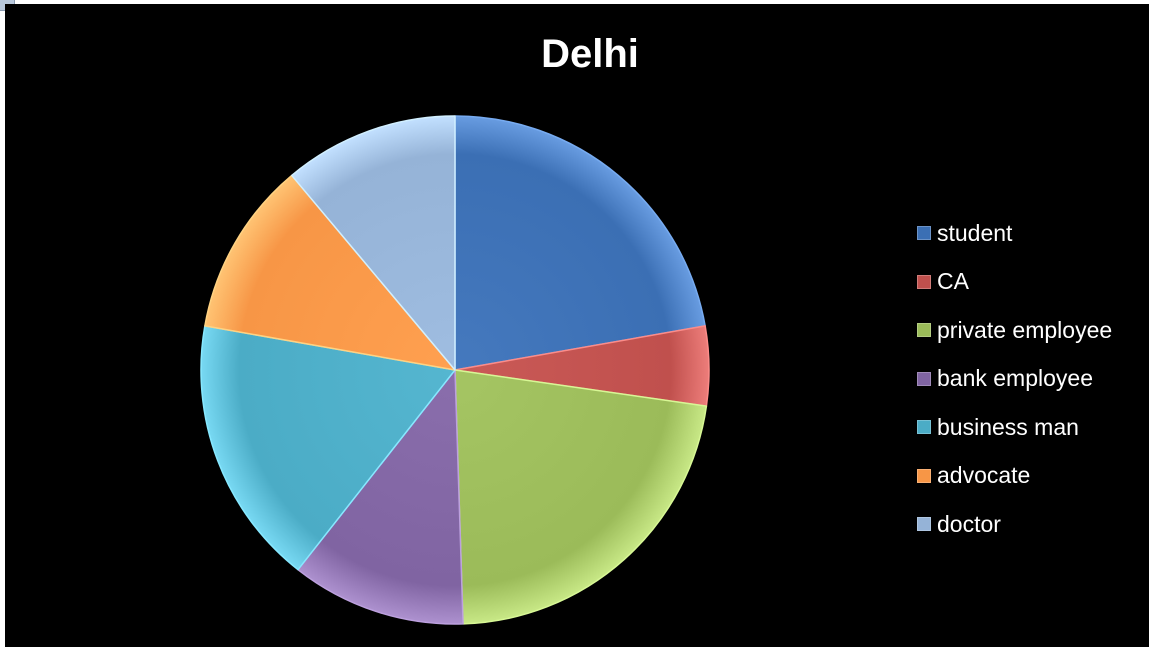 The height and width of the screenshot is (650, 1151). What do you see at coordinates (1025, 329) in the screenshot?
I see `legend-label: private employee` at bounding box center [1025, 329].